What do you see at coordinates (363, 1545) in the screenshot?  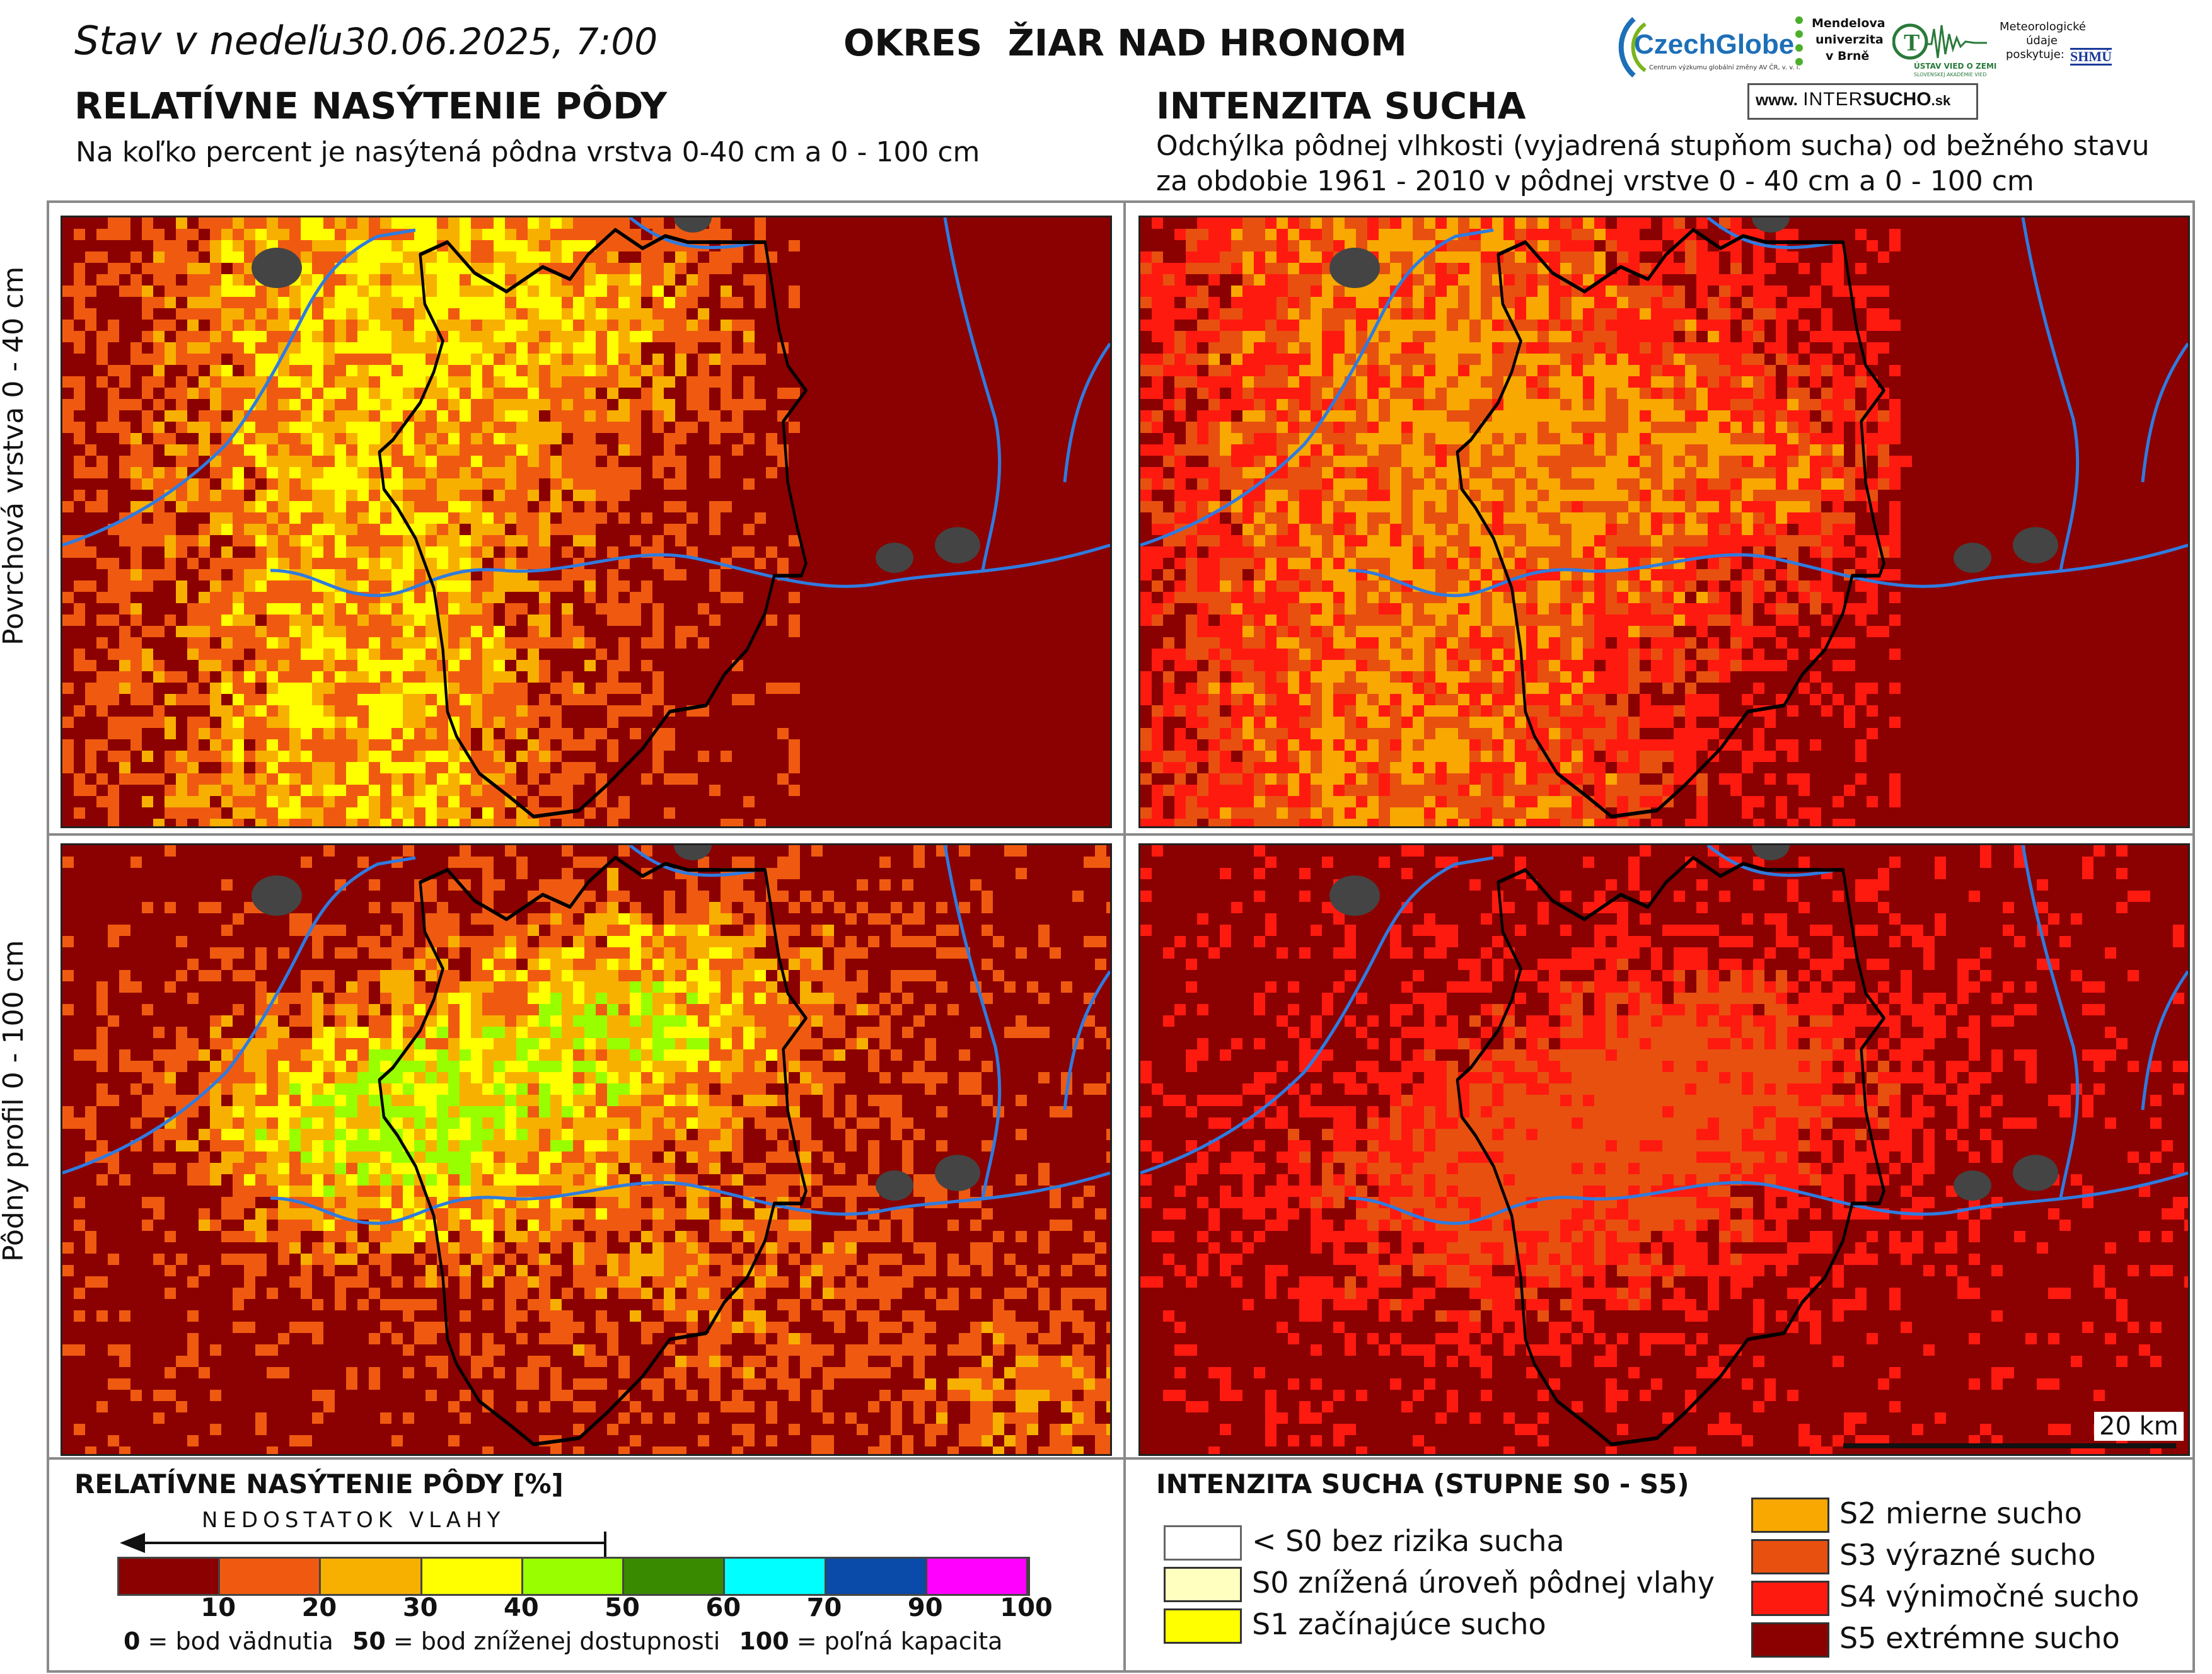 I see `legend-arrow-icon` at bounding box center [363, 1545].